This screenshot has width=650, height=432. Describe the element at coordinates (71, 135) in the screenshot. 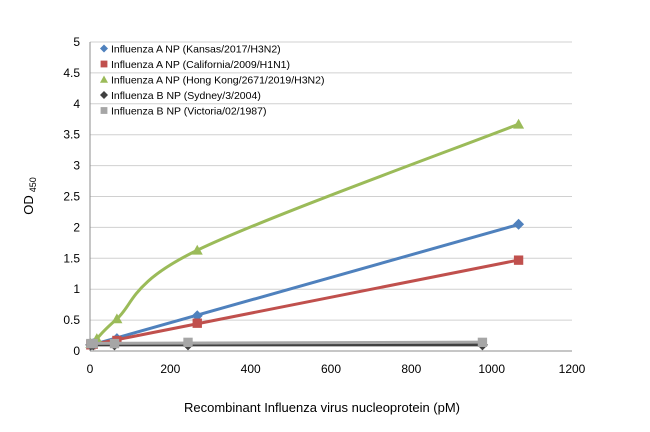

I see `y-tick-label: 3.5` at that location.